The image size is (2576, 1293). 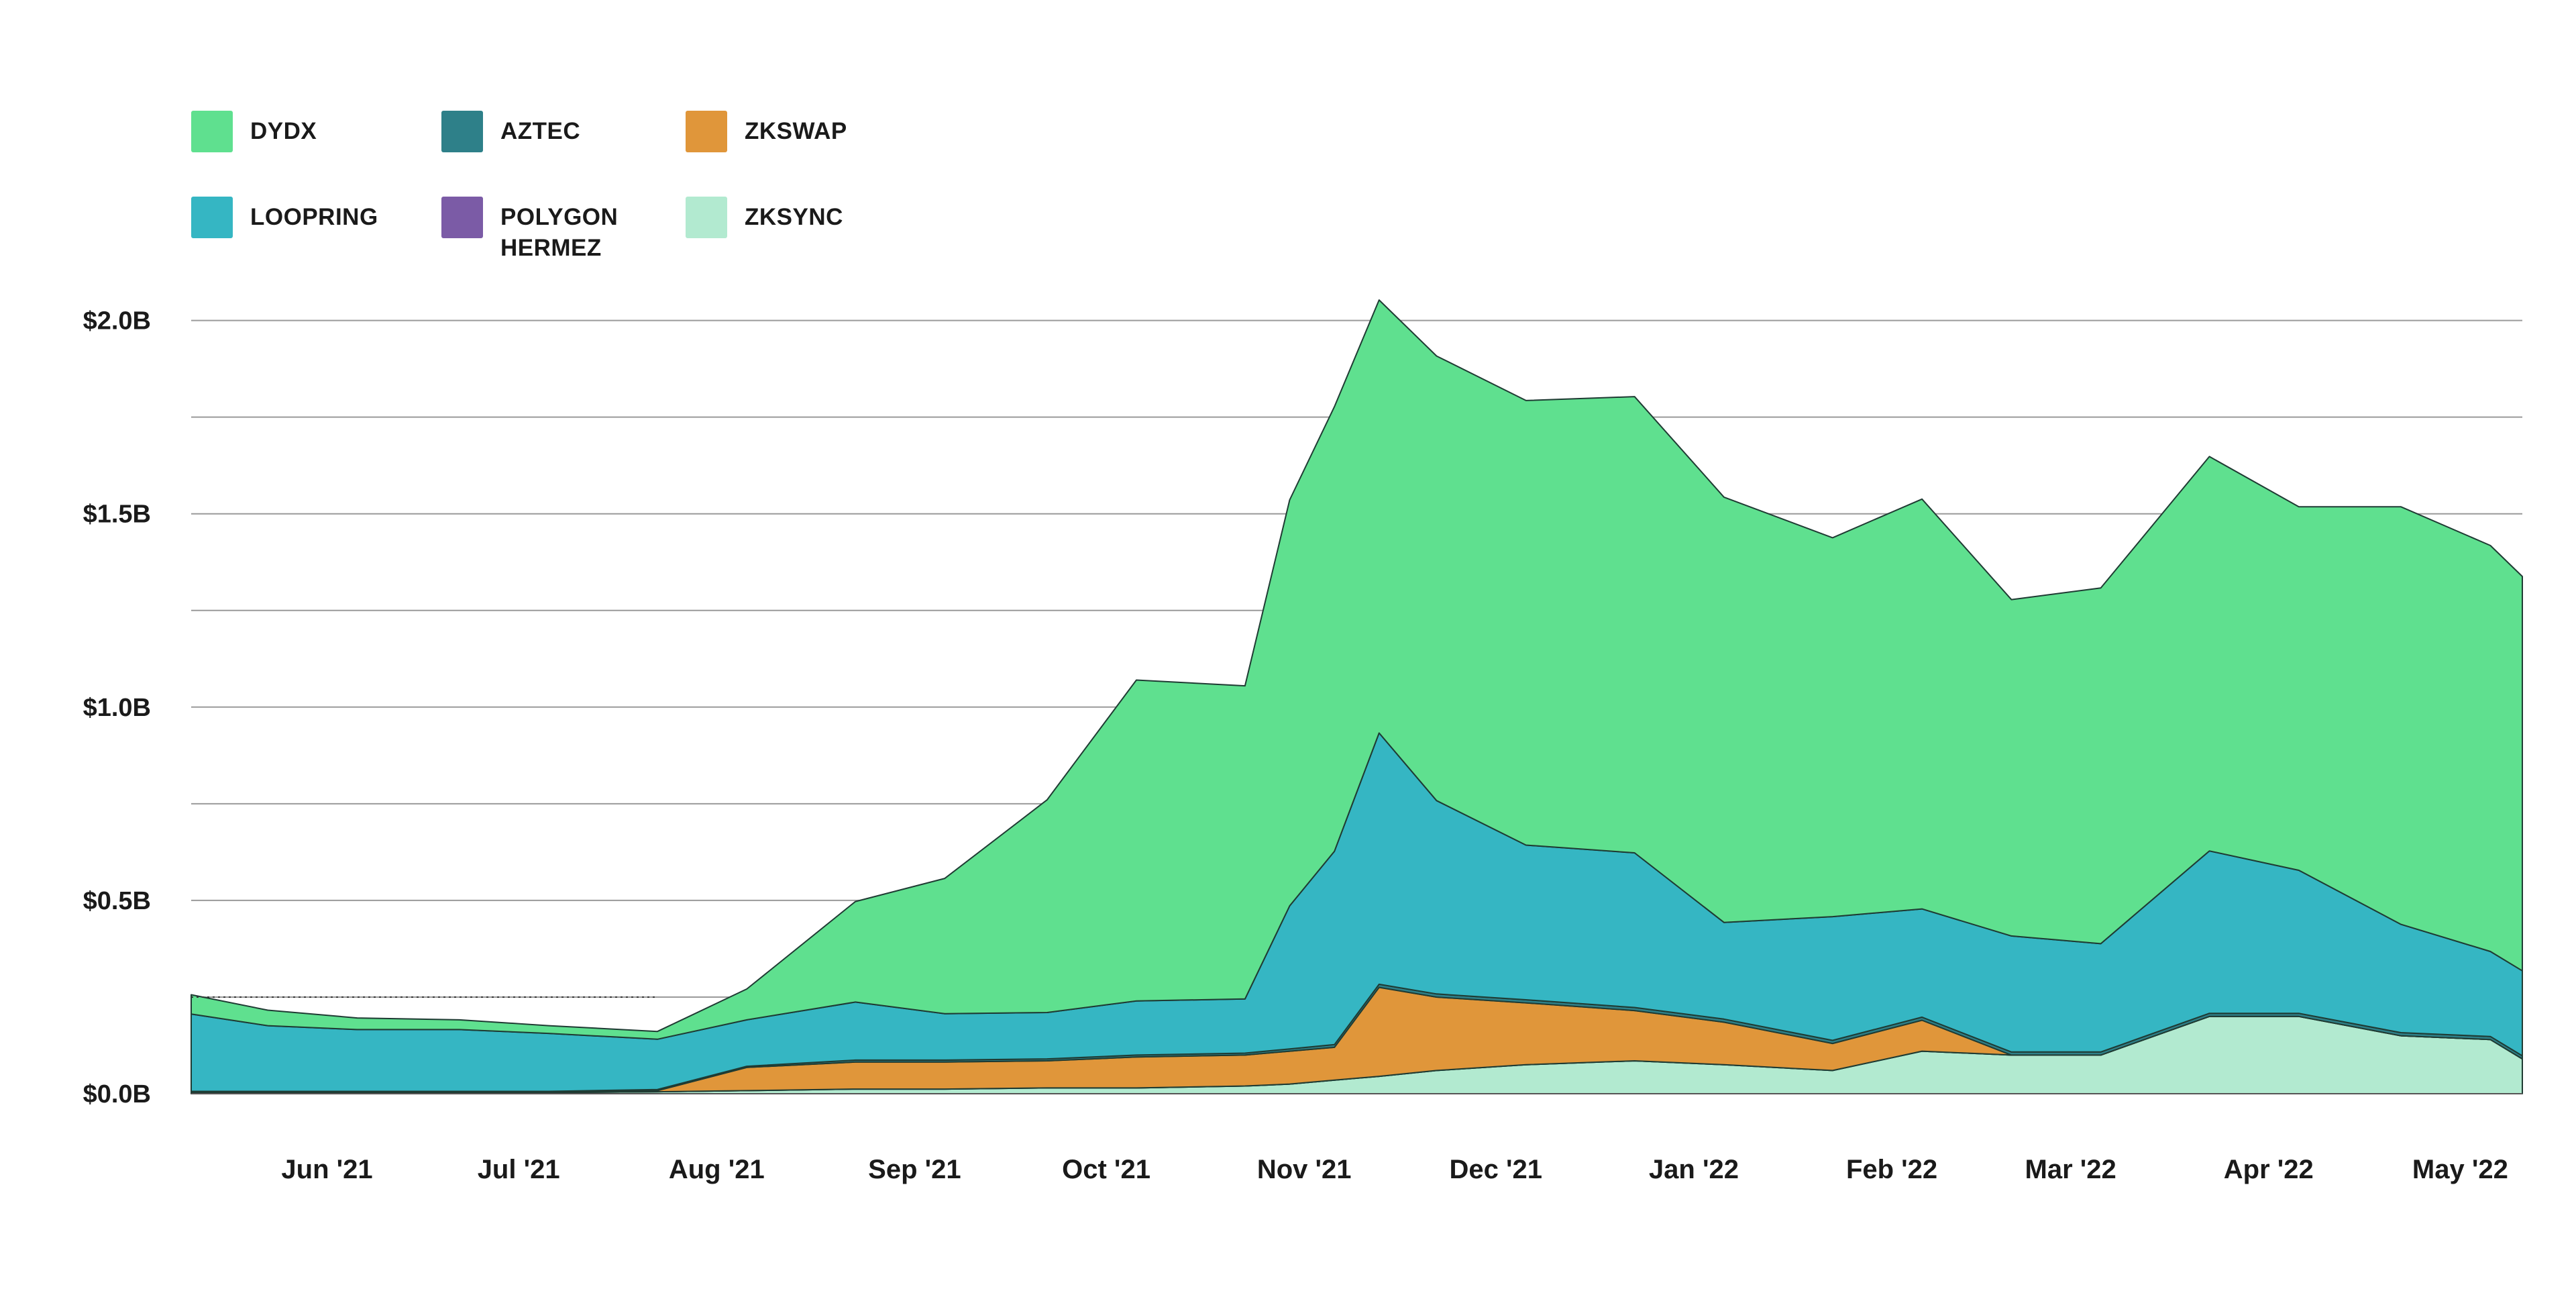 What do you see at coordinates (519, 1169) in the screenshot?
I see `x-tick-label: Jul '21` at bounding box center [519, 1169].